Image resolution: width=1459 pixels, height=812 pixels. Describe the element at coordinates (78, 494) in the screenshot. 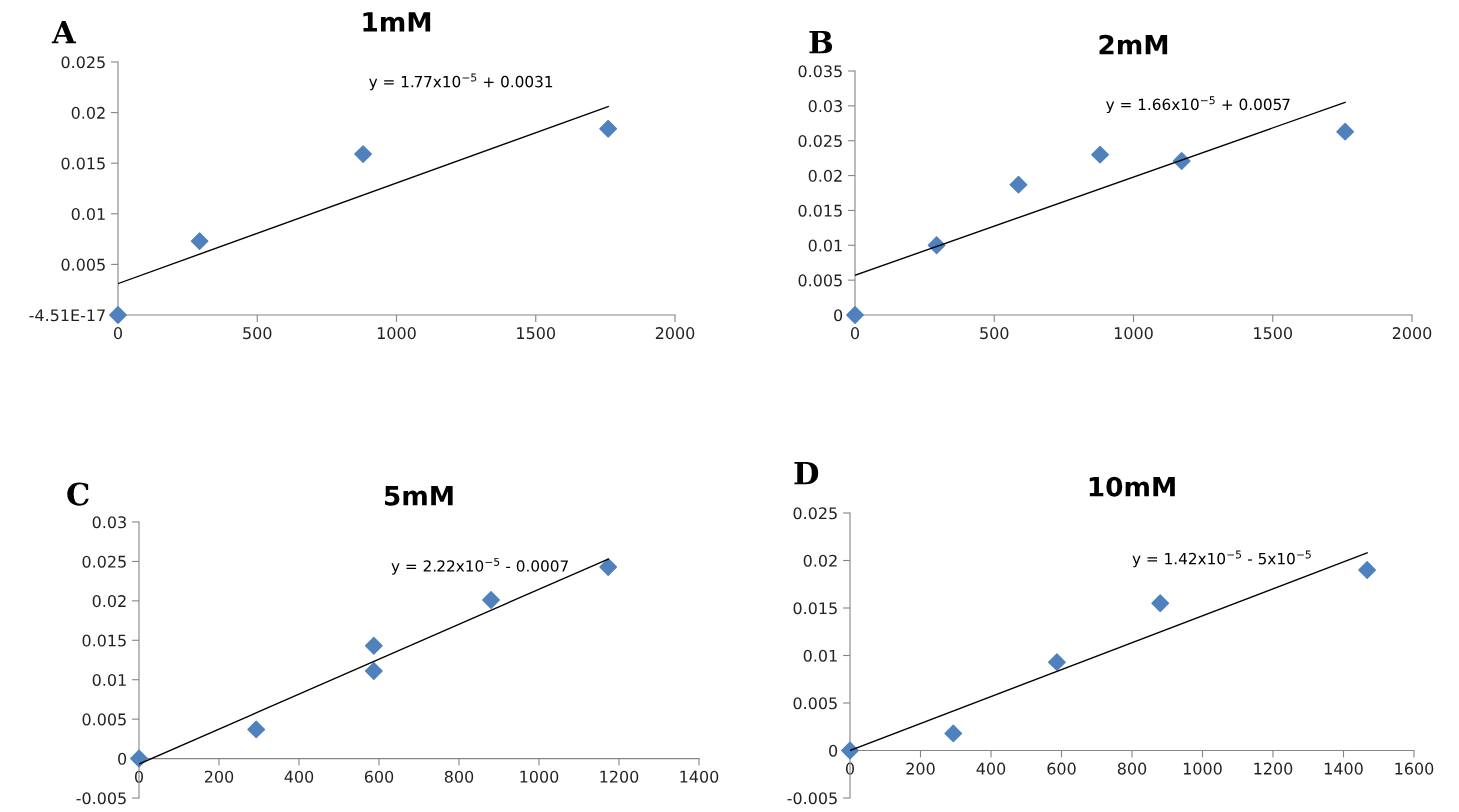

I see `text: C` at that location.